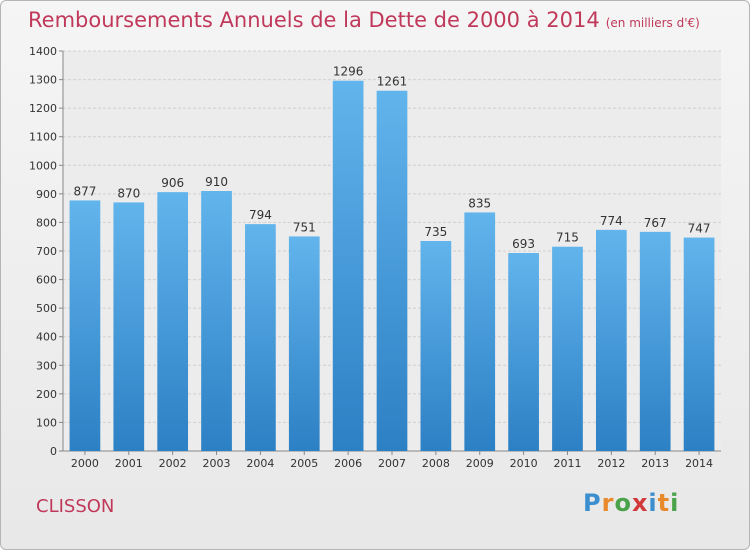 The image size is (750, 550). Describe the element at coordinates (46, 251) in the screenshot. I see `y-tick-label: 700` at that location.